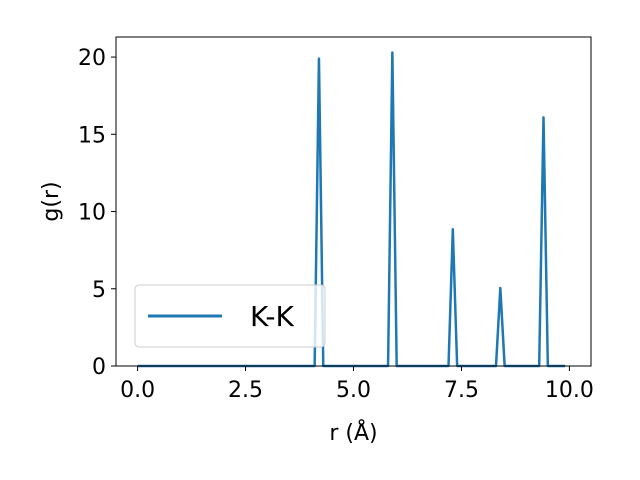  What do you see at coordinates (569, 390) in the screenshot?
I see `x-tick-label: 10.0` at bounding box center [569, 390].